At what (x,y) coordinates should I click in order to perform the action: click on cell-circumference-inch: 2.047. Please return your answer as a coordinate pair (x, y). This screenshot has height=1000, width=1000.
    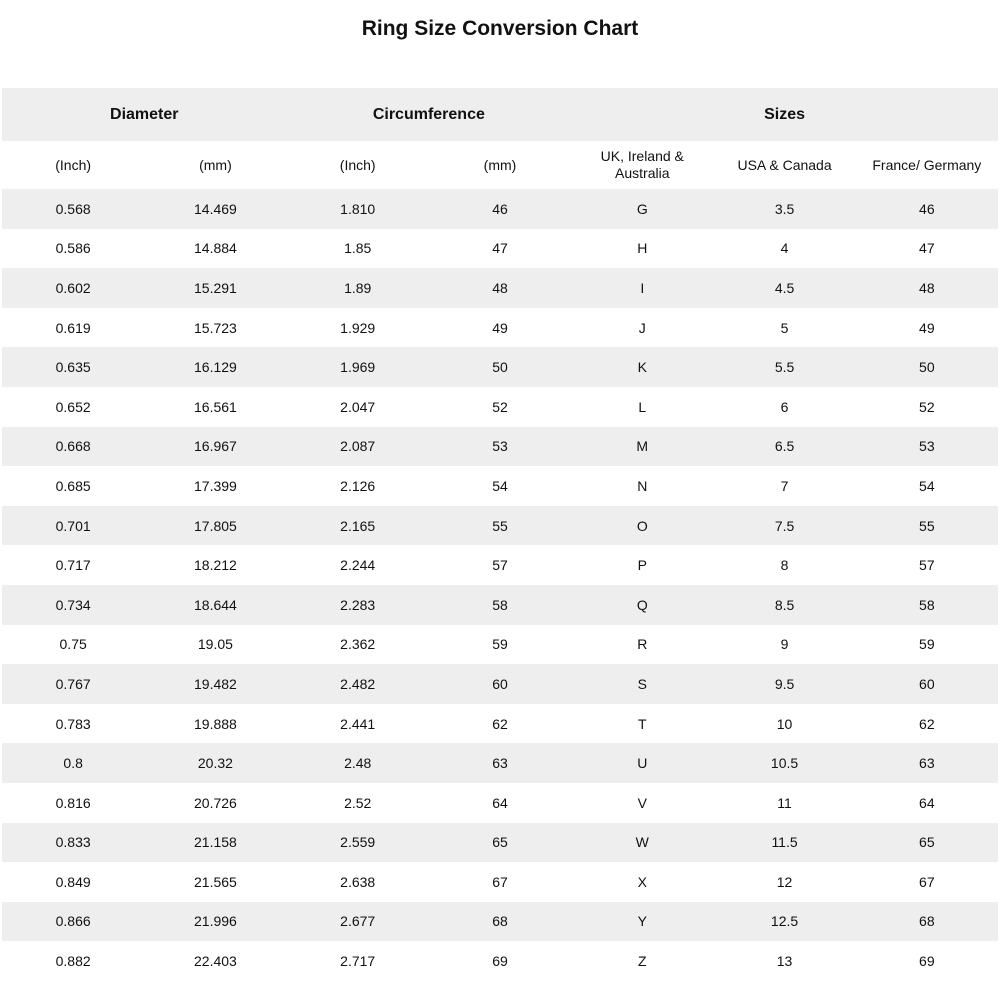
    Looking at the image, I should click on (358, 406).